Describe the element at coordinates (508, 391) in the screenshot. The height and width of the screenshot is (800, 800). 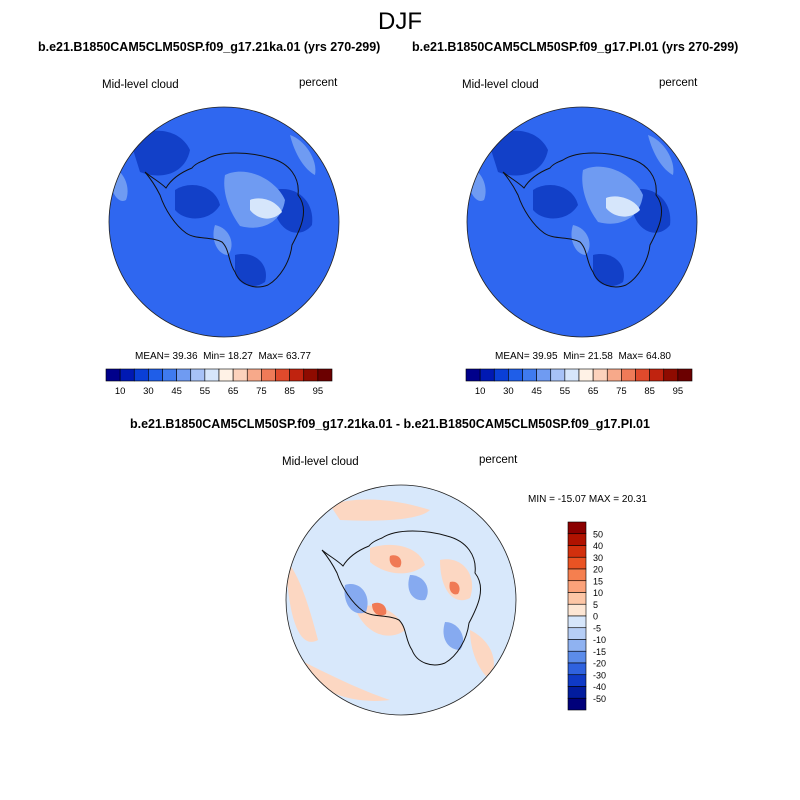
I see `panel2-colorbar-tick-label: 30` at that location.